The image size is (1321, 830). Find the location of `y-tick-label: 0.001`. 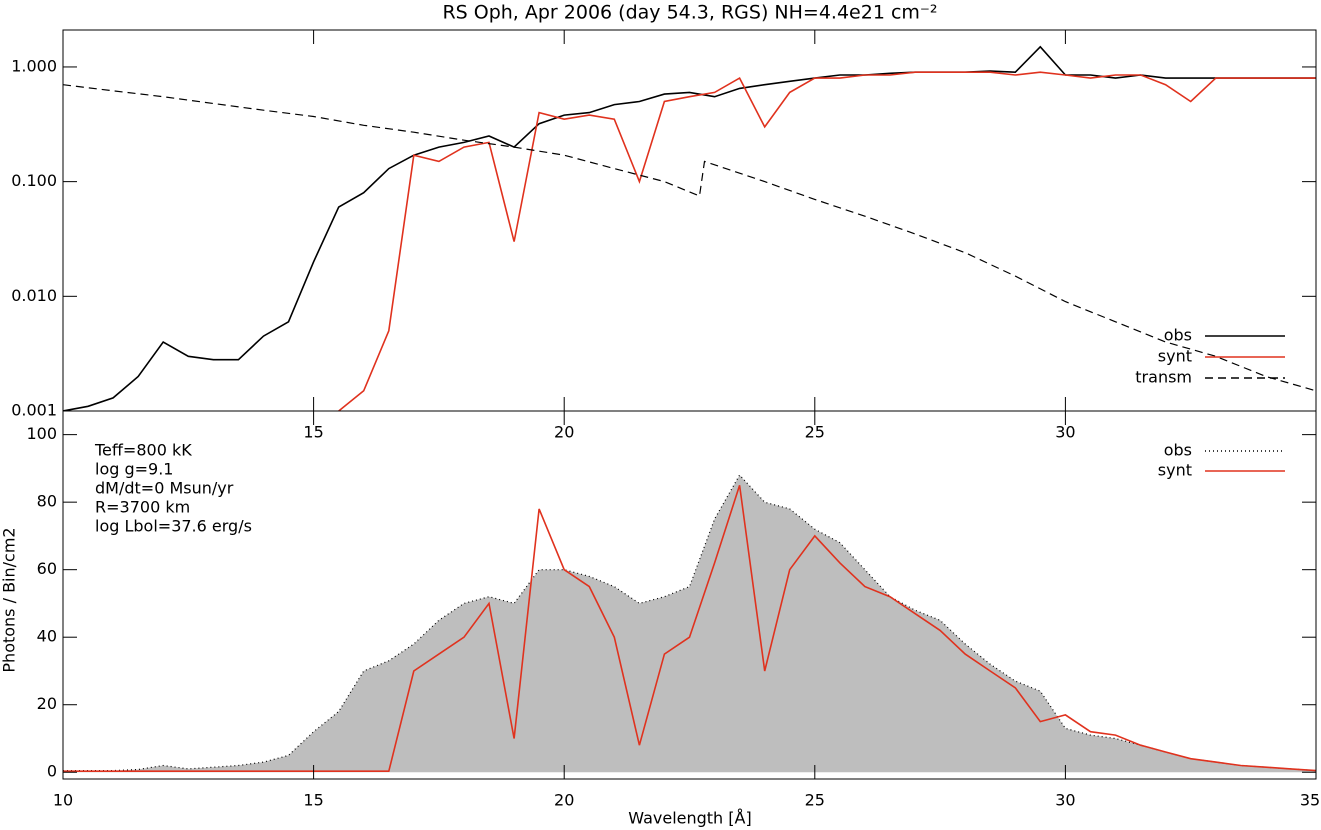

y-tick-label: 0.001 is located at coordinates (34, 410).